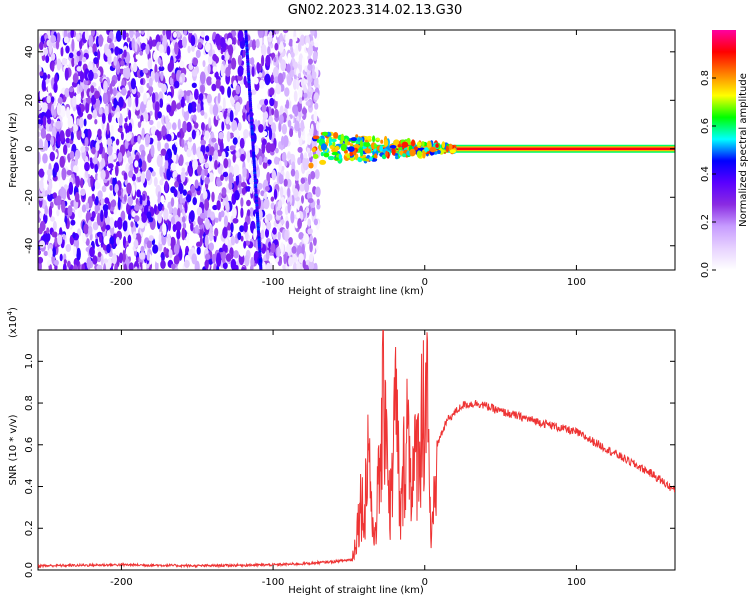 The width and height of the screenshot is (750, 600). What do you see at coordinates (273, 582) in the screenshot?
I see `x-tick-label: -100` at bounding box center [273, 582].